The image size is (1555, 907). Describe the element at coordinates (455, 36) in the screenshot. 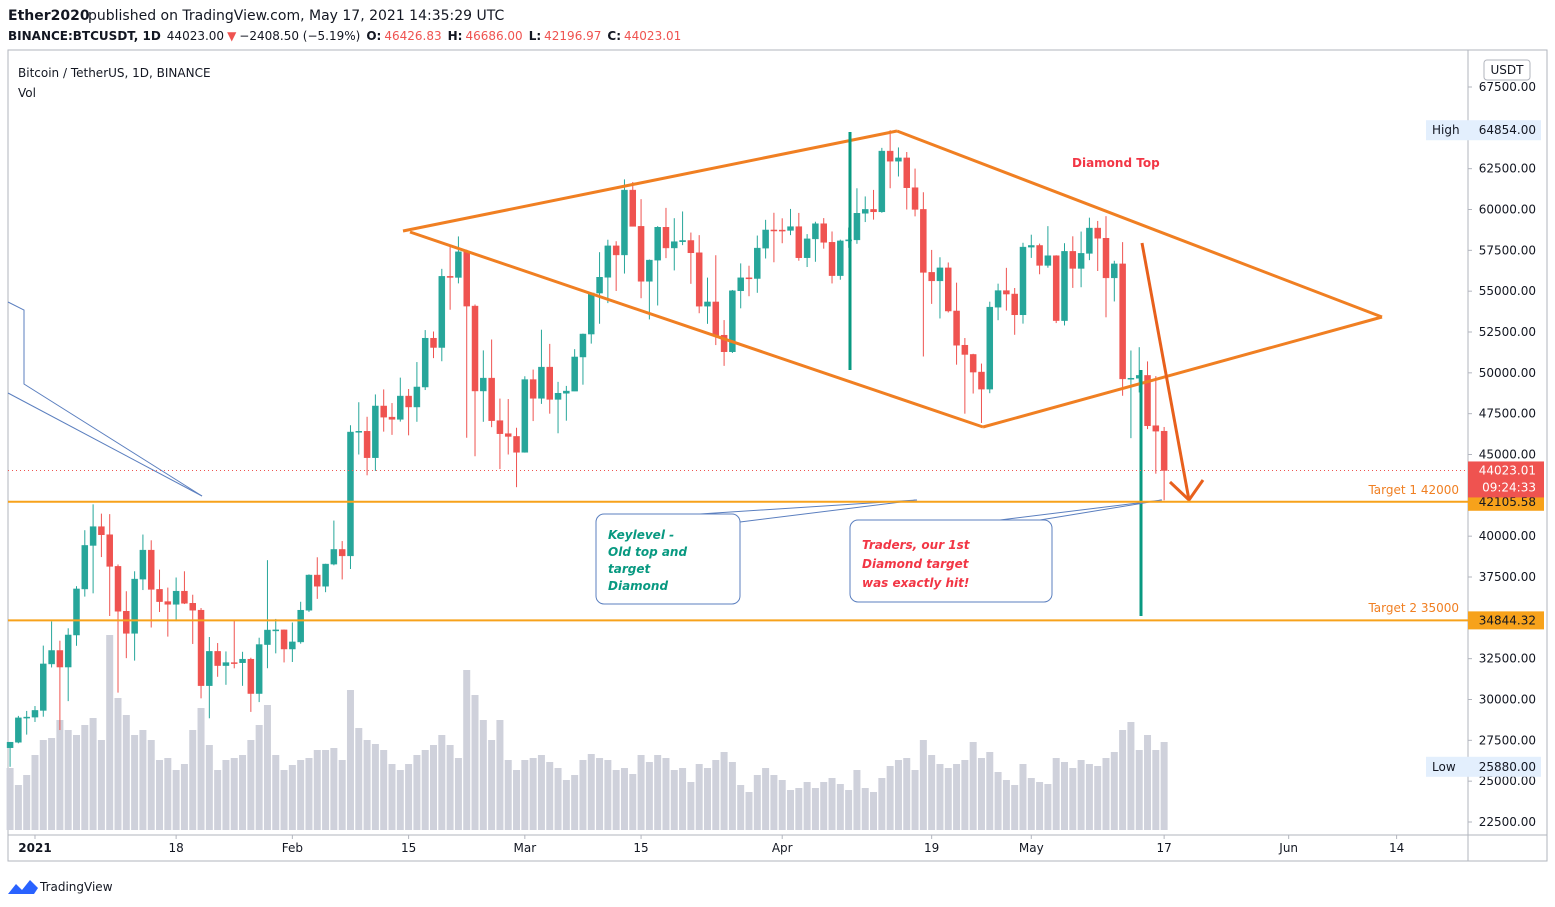

I see `header-text: H:` at that location.